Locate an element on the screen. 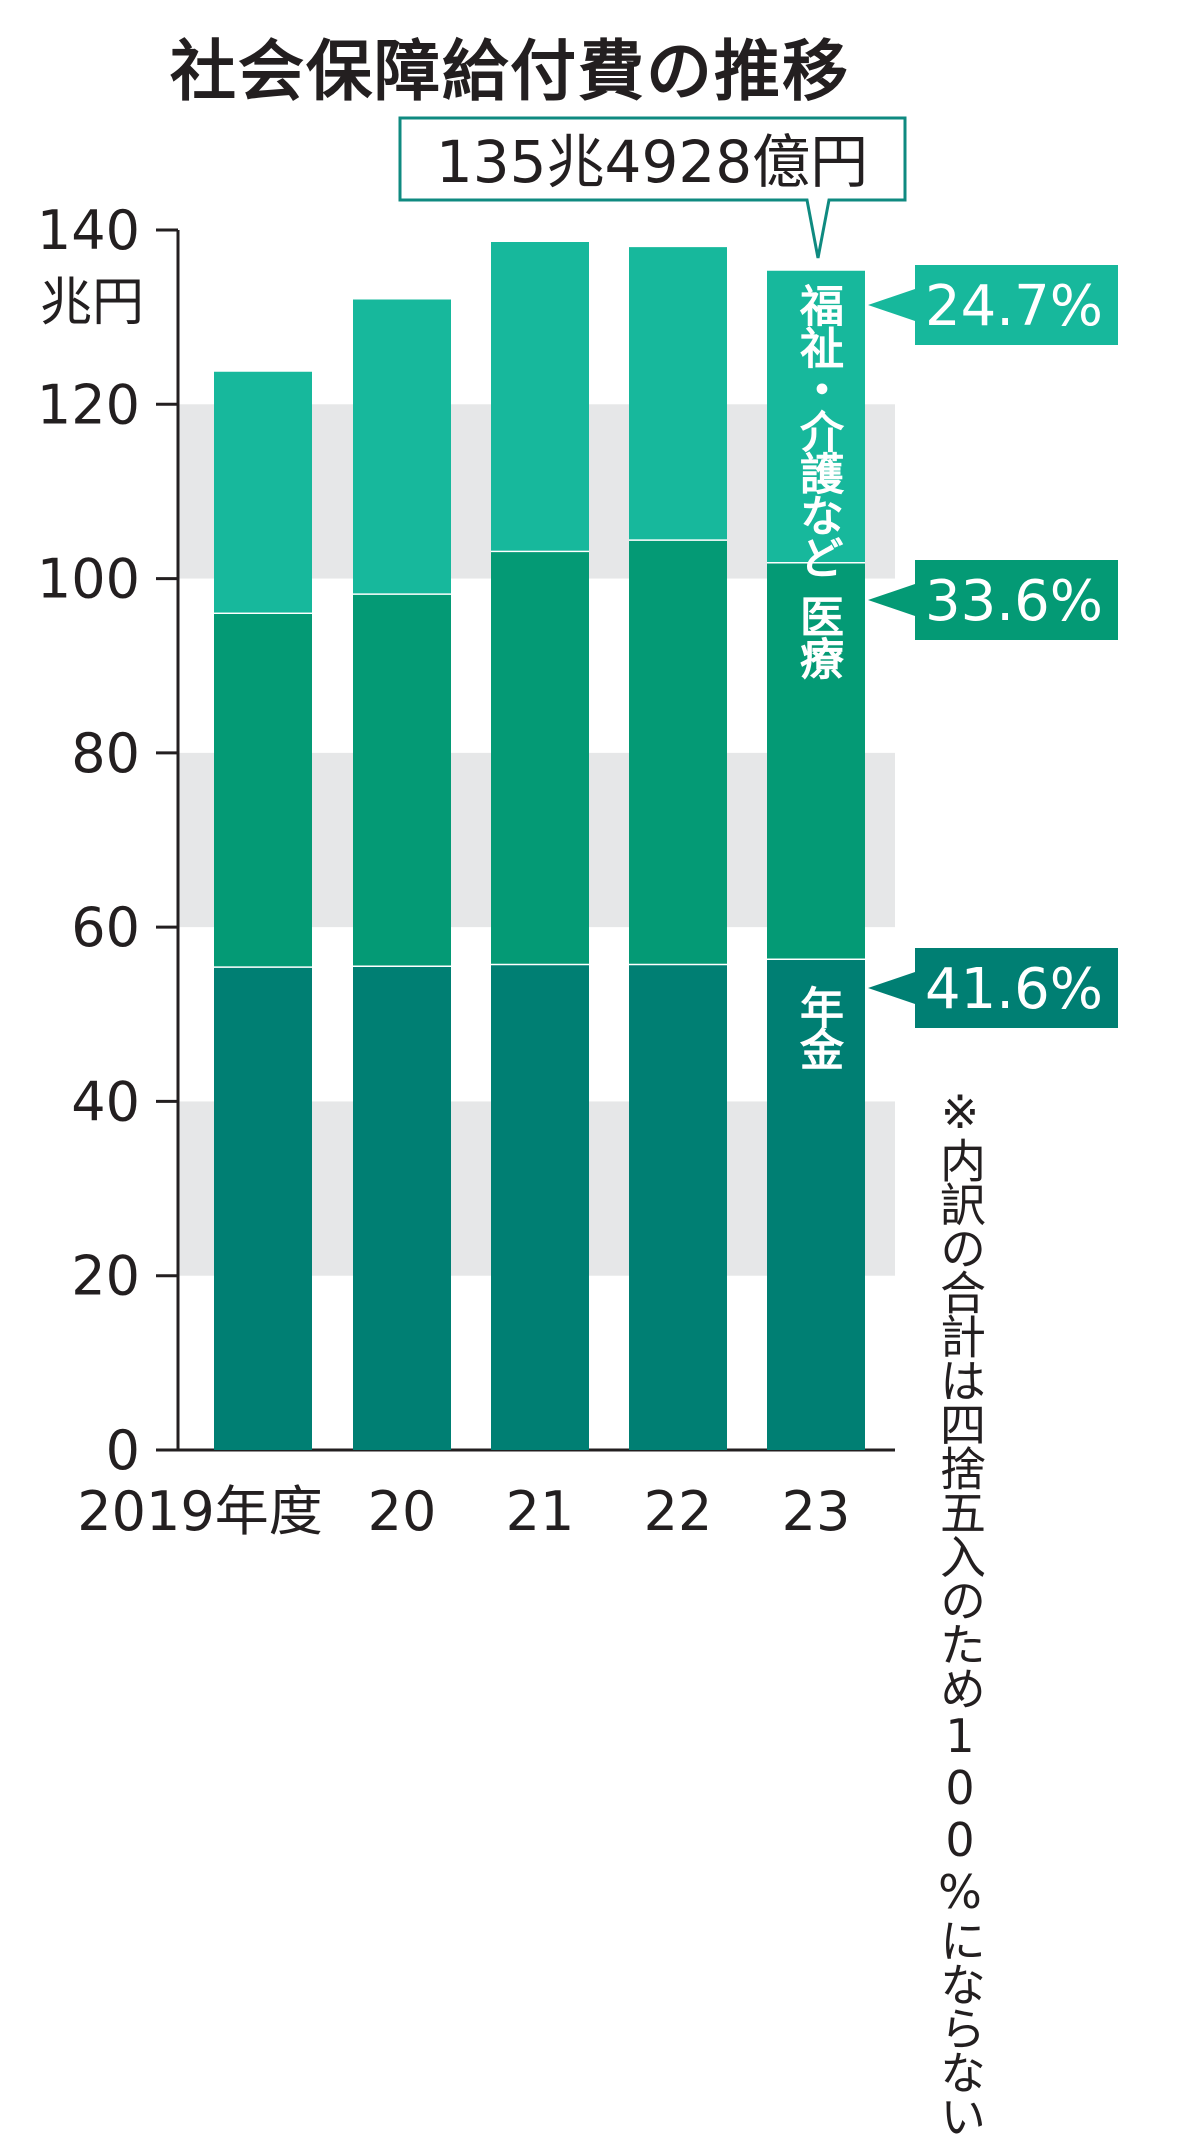 The height and width of the screenshot is (2137, 1200). y-tick-label: 20 is located at coordinates (105, 1276).